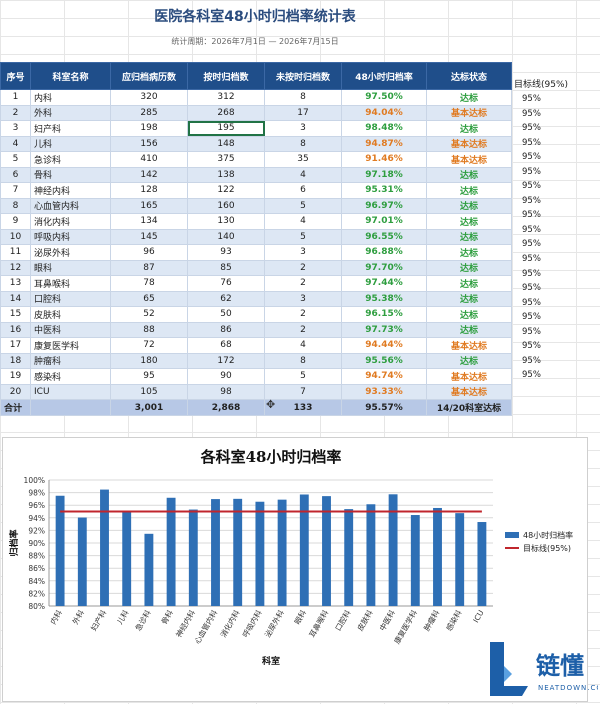 This screenshot has height=705, width=600. Describe the element at coordinates (303, 76) in the screenshot. I see `col-header-late: 未按时归档数` at that location.